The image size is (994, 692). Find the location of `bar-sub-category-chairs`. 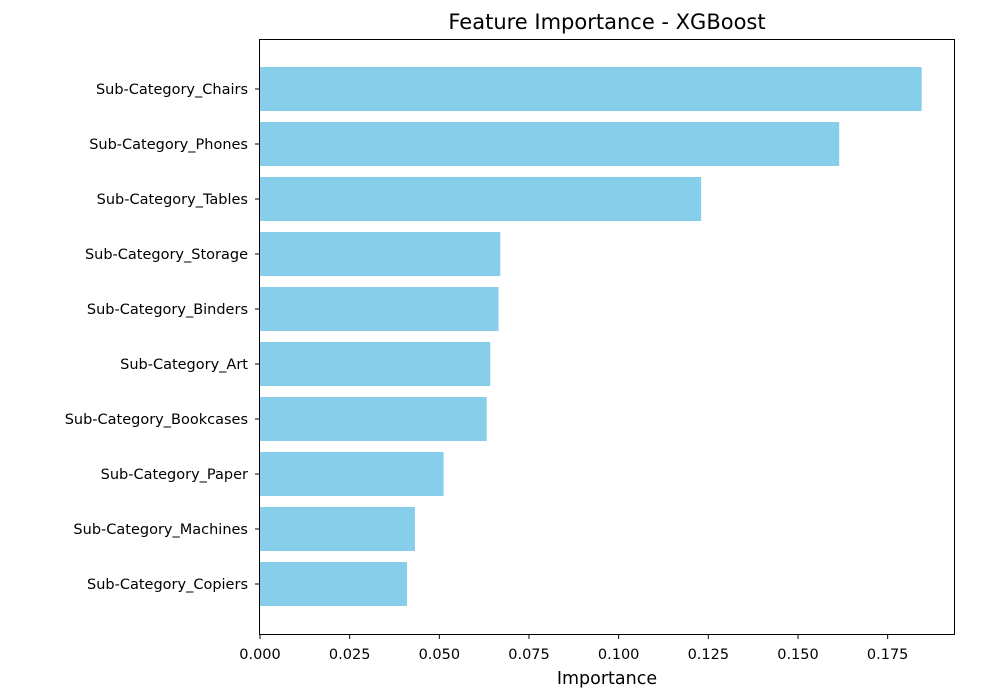

bar-sub-category-chairs is located at coordinates (591, 89).